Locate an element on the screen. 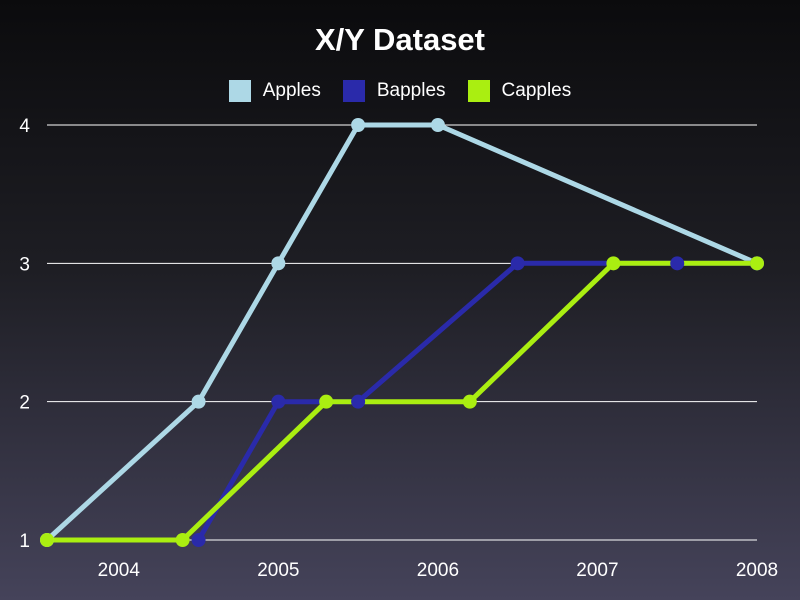 The width and height of the screenshot is (800, 600). chart-title: X/Y Dataset is located at coordinates (399, 39).